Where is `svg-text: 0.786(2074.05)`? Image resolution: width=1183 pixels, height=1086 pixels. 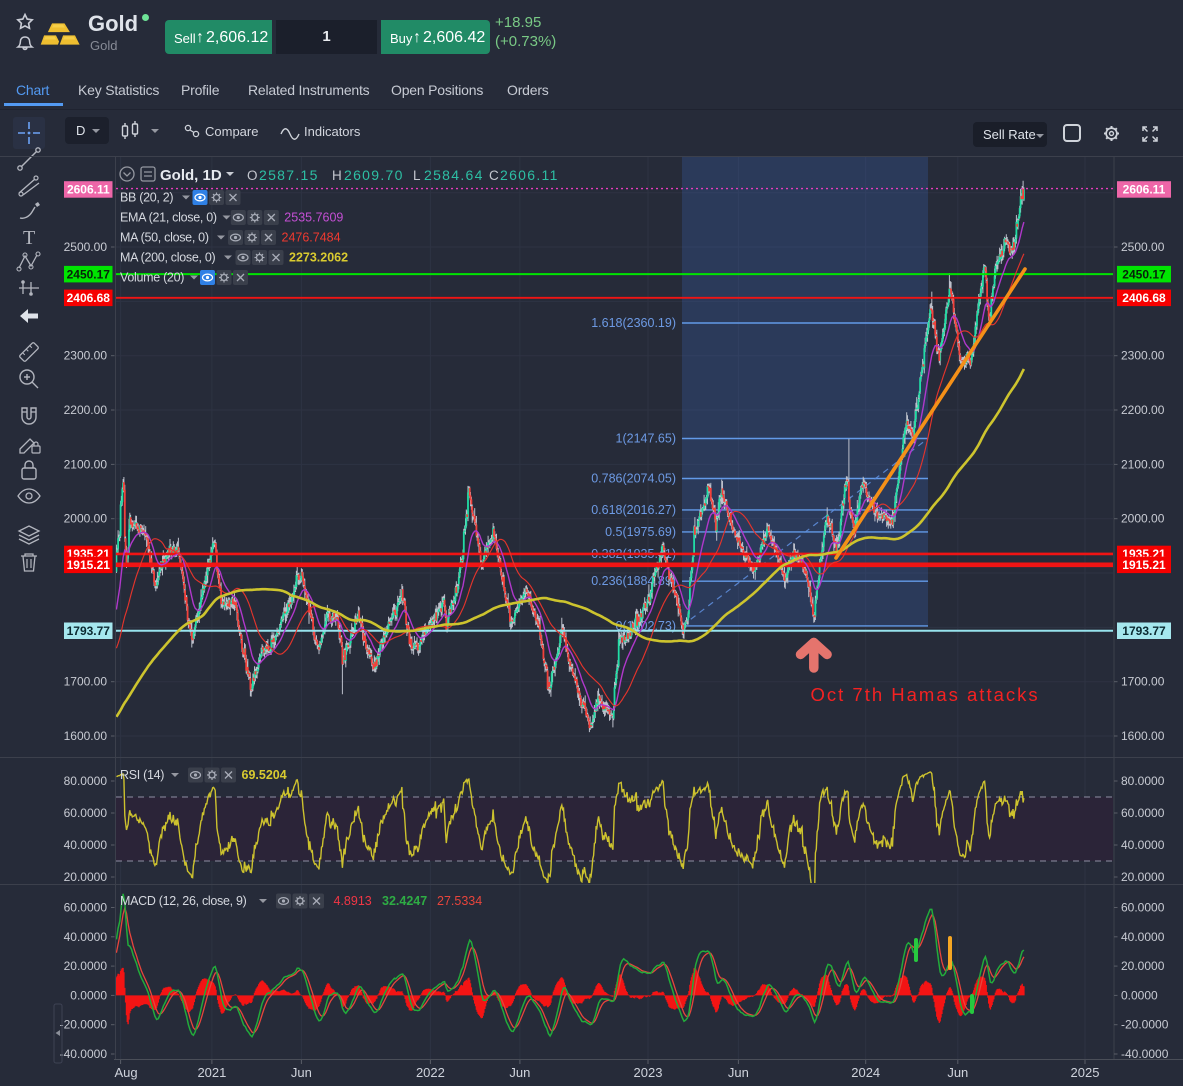 svg-text: 0.786(2074.05) is located at coordinates (633, 479).